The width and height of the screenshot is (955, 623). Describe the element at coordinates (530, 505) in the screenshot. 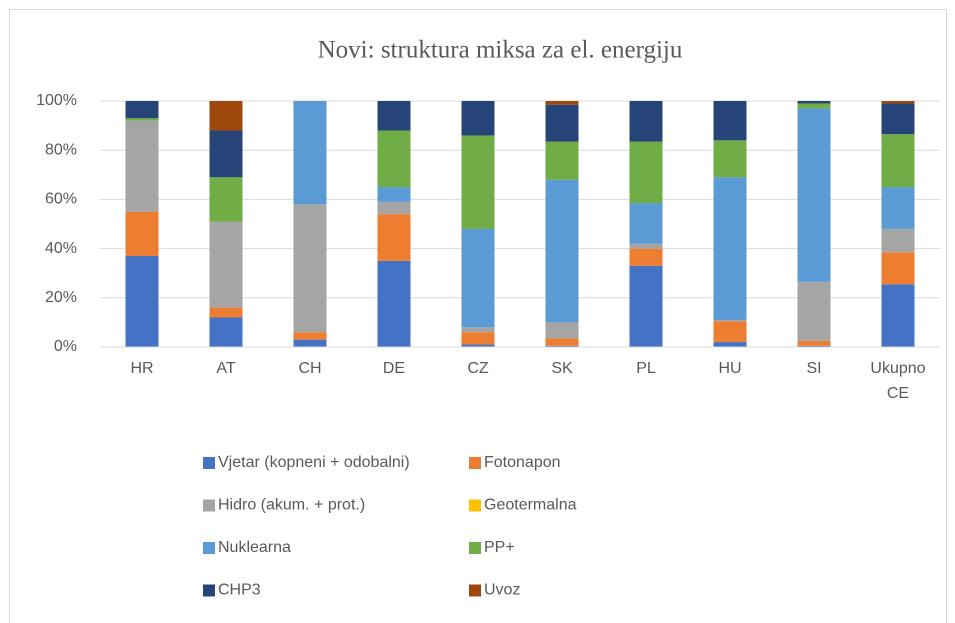

I see `legend-label: Geotermalna` at that location.